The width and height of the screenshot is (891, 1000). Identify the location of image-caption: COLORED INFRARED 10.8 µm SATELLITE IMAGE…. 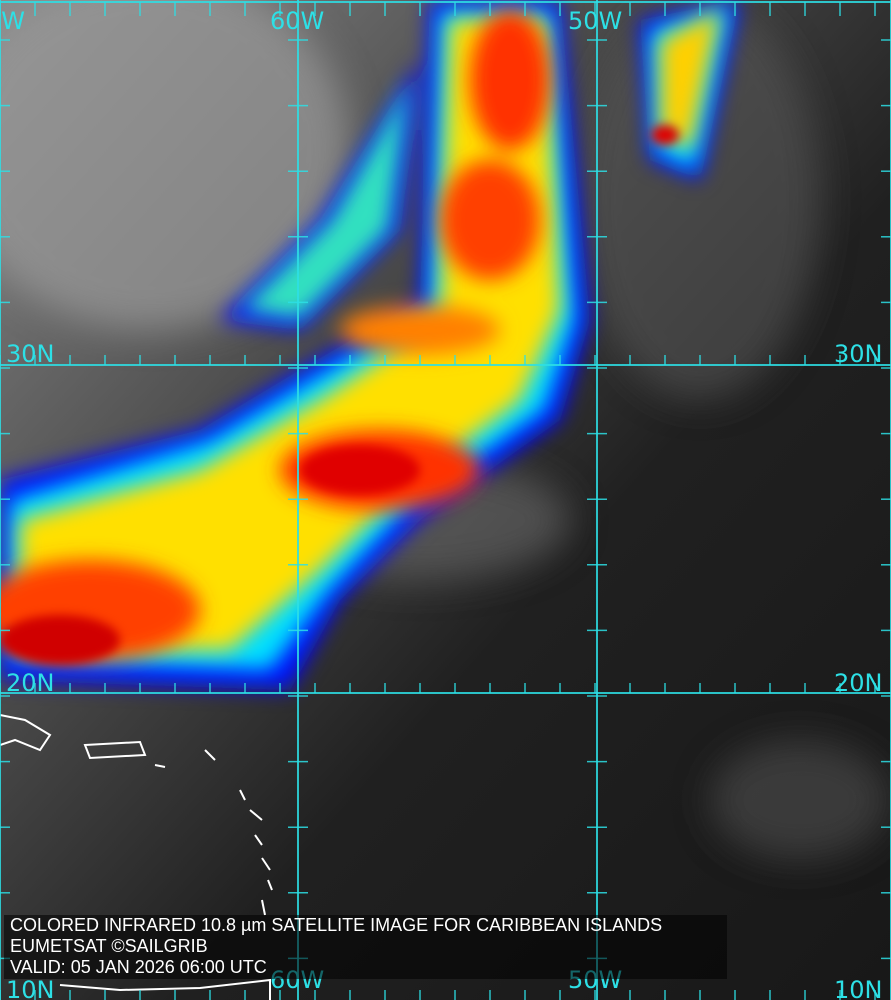
(365, 947).